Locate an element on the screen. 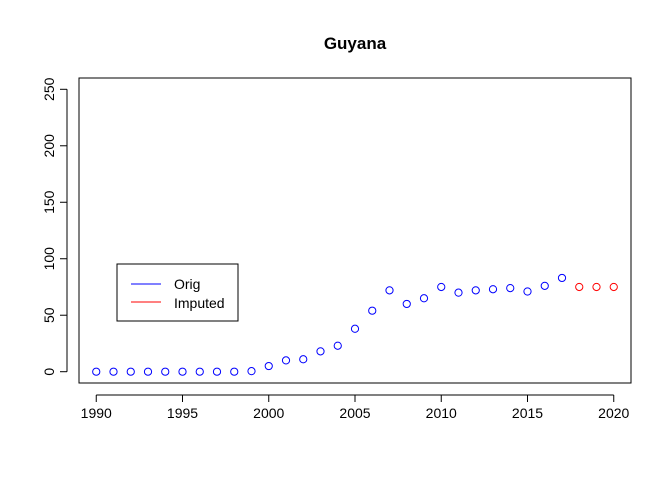 The image size is (672, 480). x-tick-label: 1990 is located at coordinates (96, 413).